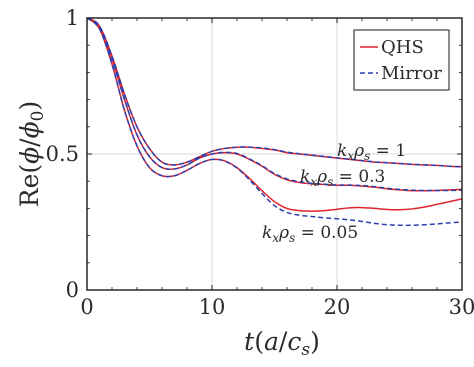 The height and width of the screenshot is (367, 474). I want to click on svg-text: kxρs = 1, so click(371, 152).